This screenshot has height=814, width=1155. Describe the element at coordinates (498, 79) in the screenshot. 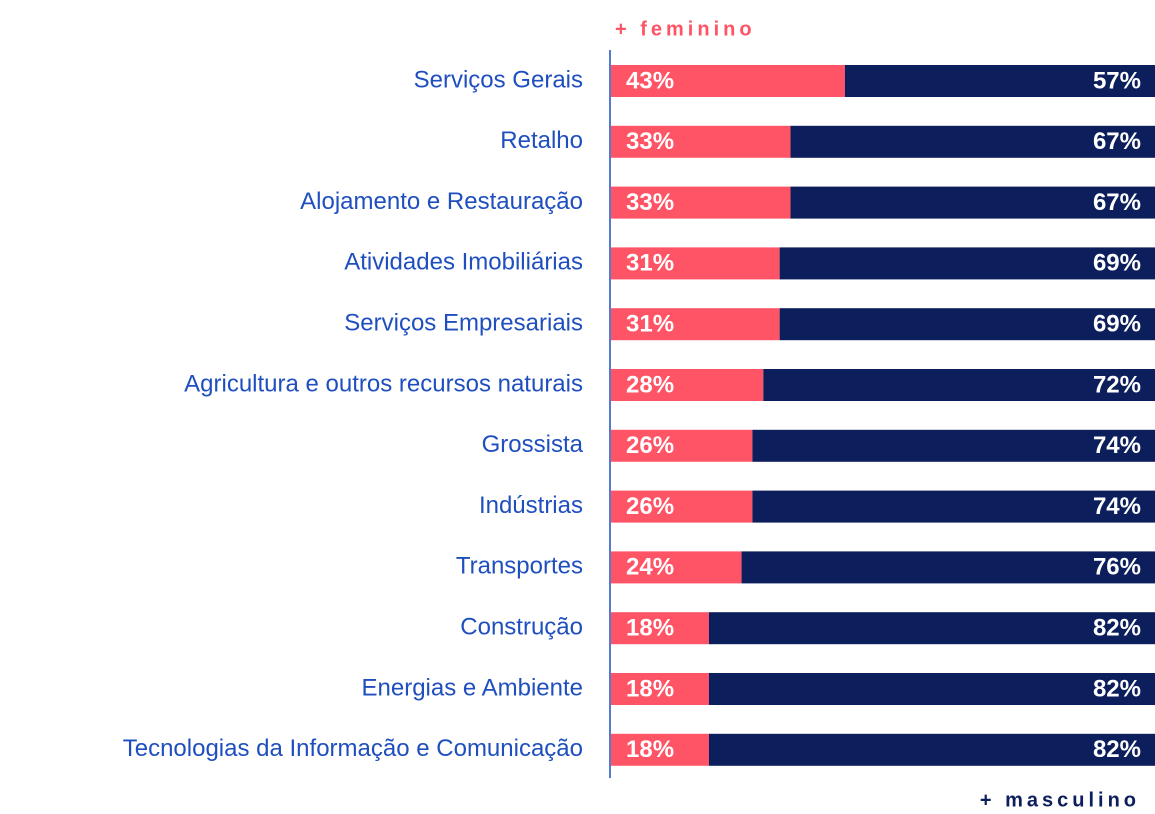

I see `category-label: Serviços Gerais` at that location.